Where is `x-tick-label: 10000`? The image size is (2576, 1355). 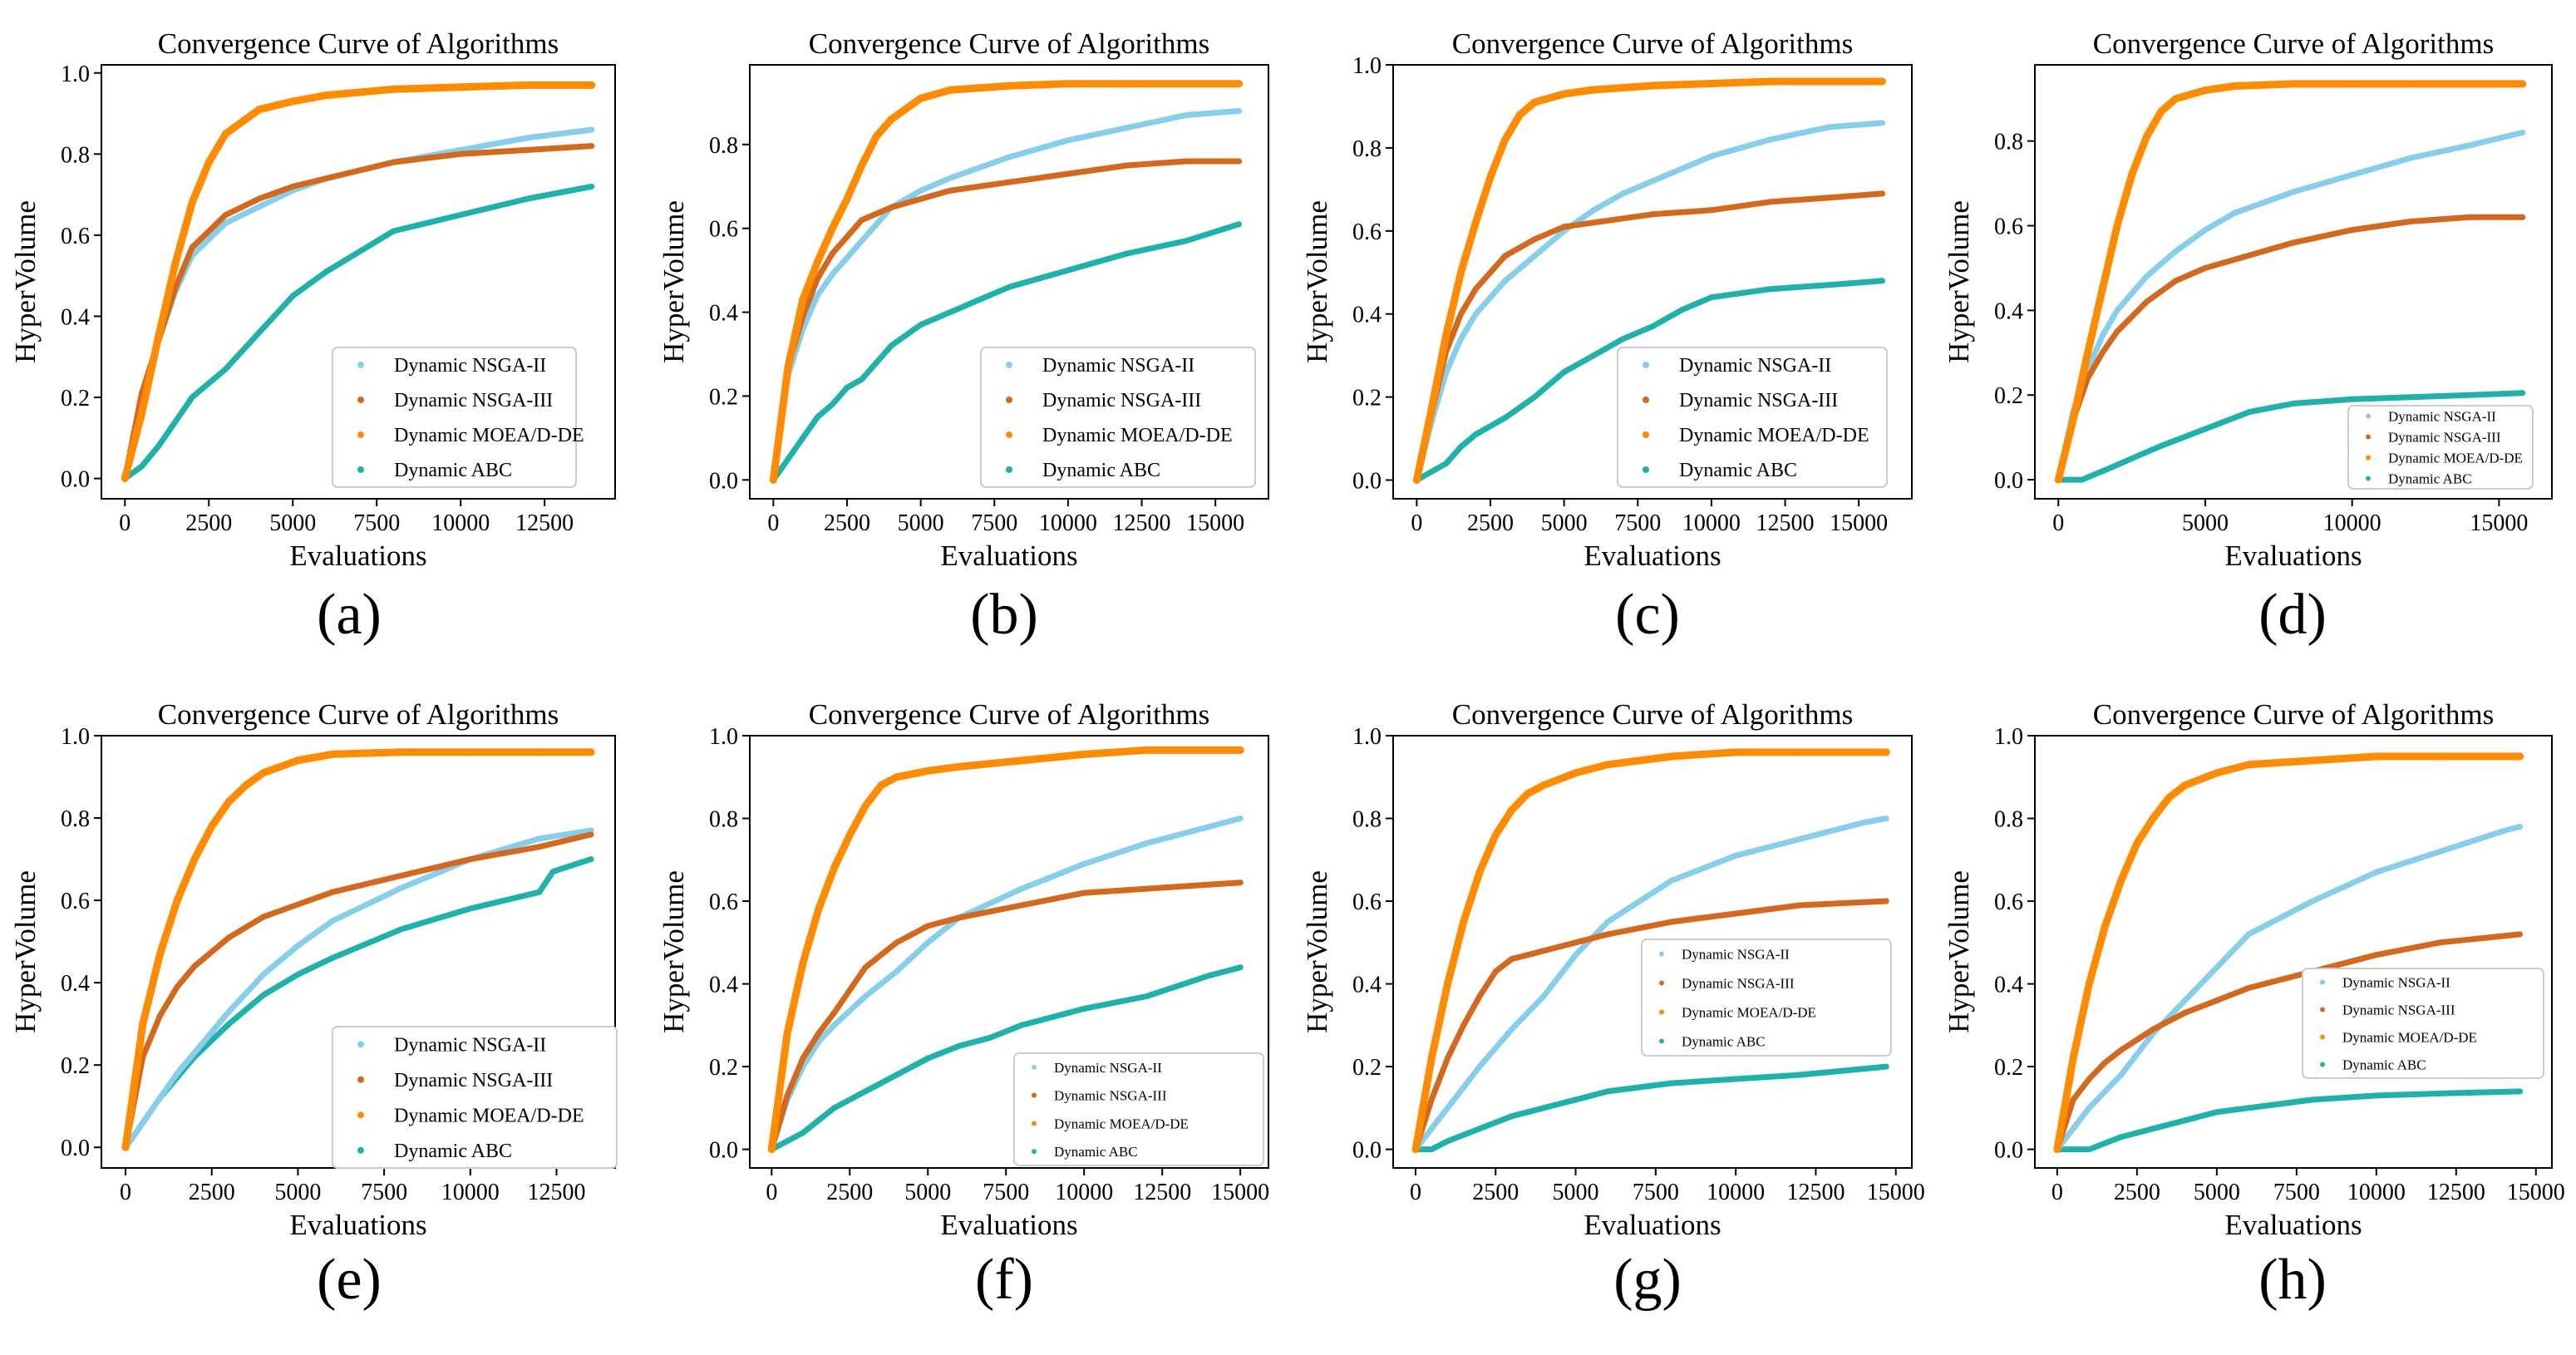 x-tick-label: 10000 is located at coordinates (2352, 523).